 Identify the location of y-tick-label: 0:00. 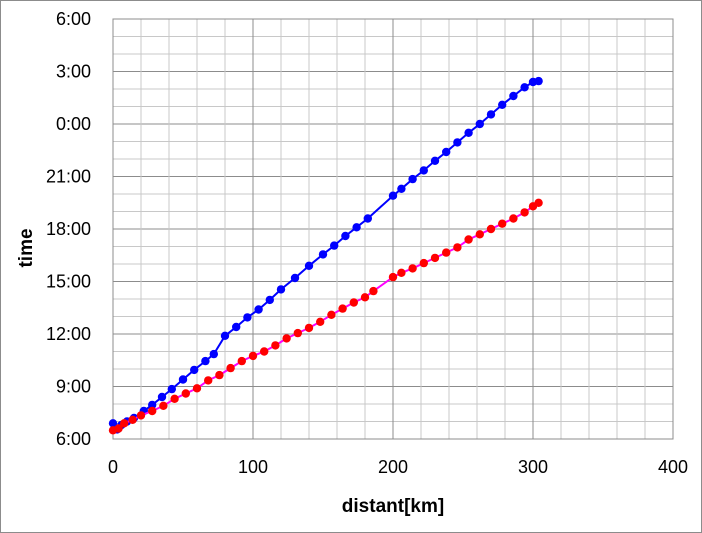
(73, 124).